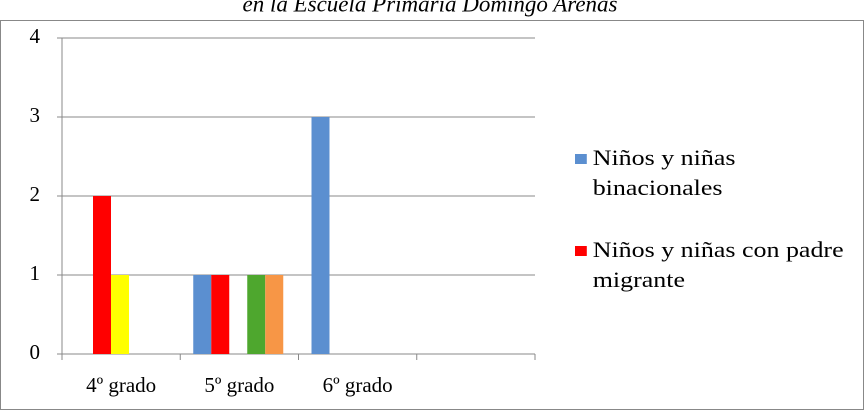 This screenshot has width=865, height=411. Describe the element at coordinates (239, 385) in the screenshot. I see `x-tick-label: 5º grado` at that location.